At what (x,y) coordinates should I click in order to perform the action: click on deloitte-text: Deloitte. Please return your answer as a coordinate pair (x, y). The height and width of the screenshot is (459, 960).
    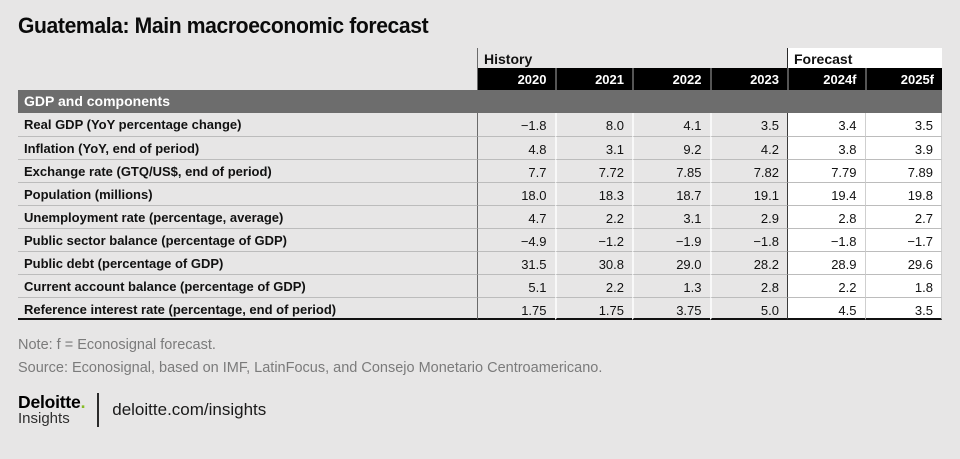
    Looking at the image, I should click on (49, 401).